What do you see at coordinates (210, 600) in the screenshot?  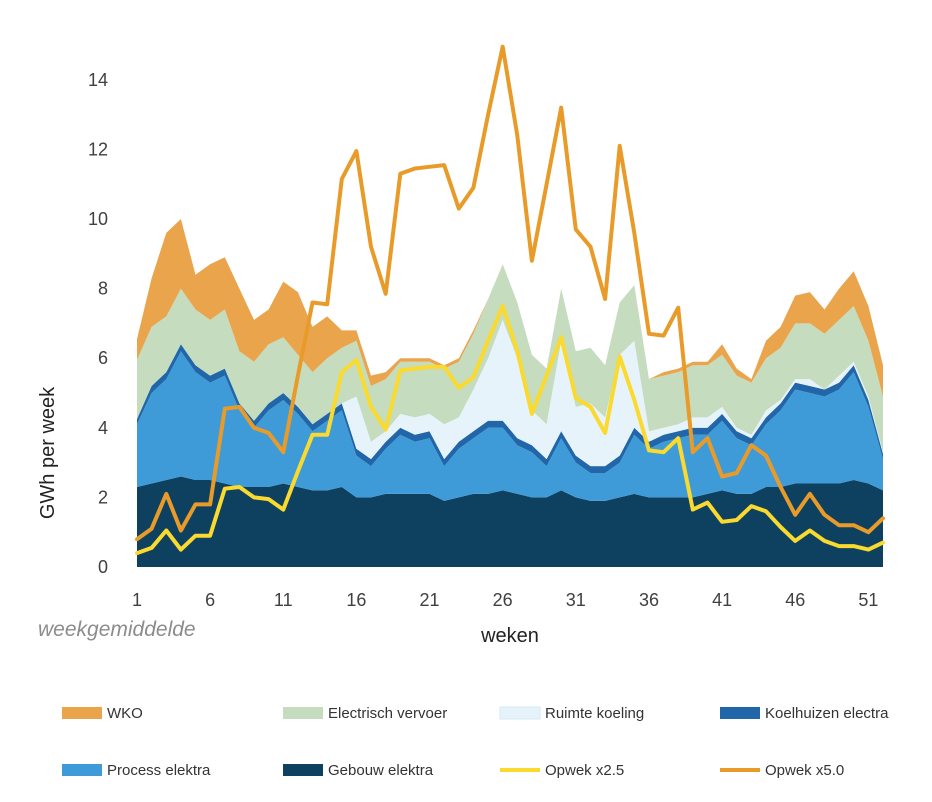 I see `x-tick-label: 6` at bounding box center [210, 600].